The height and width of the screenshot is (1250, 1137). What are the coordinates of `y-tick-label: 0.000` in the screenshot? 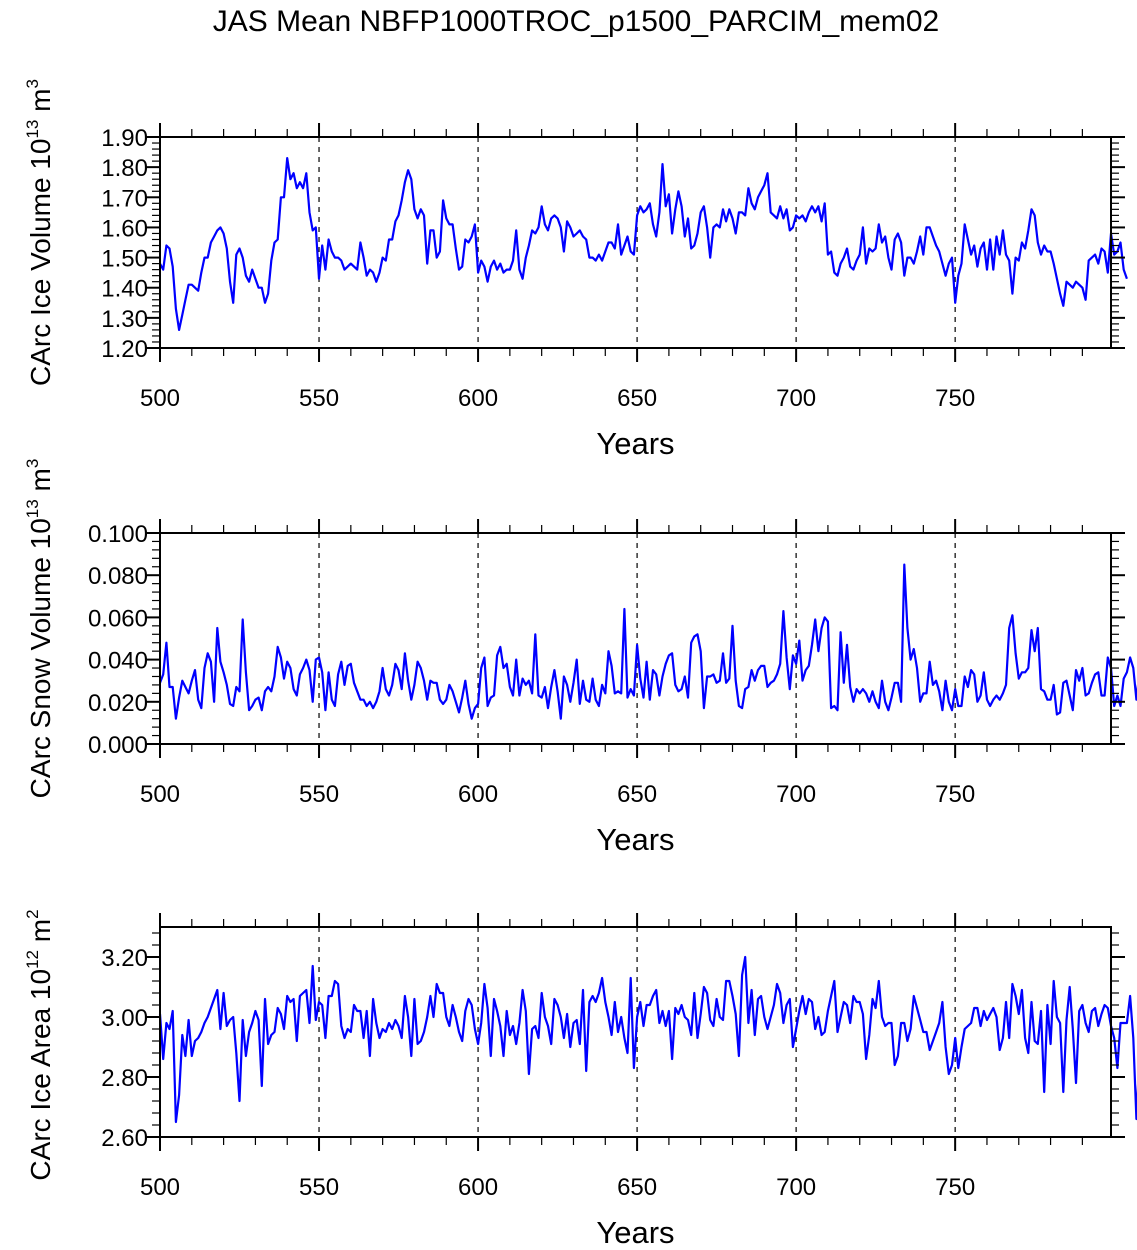 It's located at (118, 745).